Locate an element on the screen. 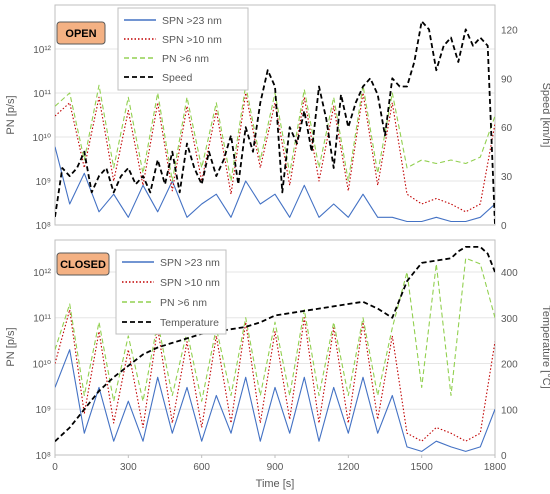 Image resolution: width=550 pixels, height=494 pixels. y2-tick-label: 100 is located at coordinates (509, 410).